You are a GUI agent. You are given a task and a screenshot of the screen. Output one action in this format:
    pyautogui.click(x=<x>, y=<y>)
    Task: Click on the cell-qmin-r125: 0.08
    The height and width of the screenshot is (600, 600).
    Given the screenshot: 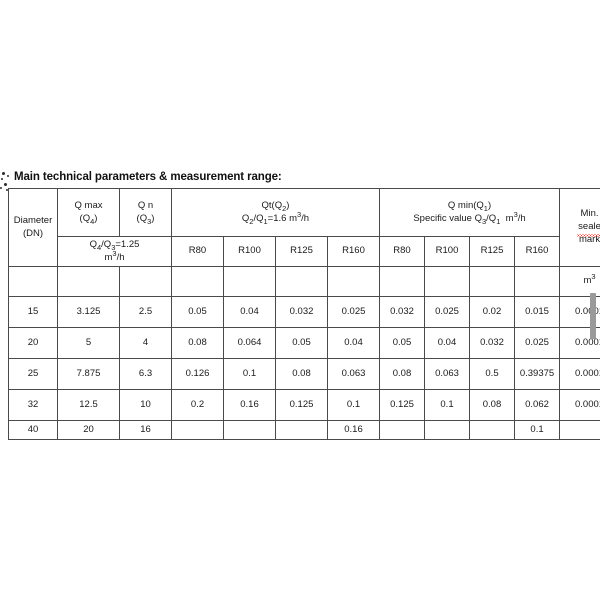 What is the action you would take?
    pyautogui.click(x=492, y=405)
    